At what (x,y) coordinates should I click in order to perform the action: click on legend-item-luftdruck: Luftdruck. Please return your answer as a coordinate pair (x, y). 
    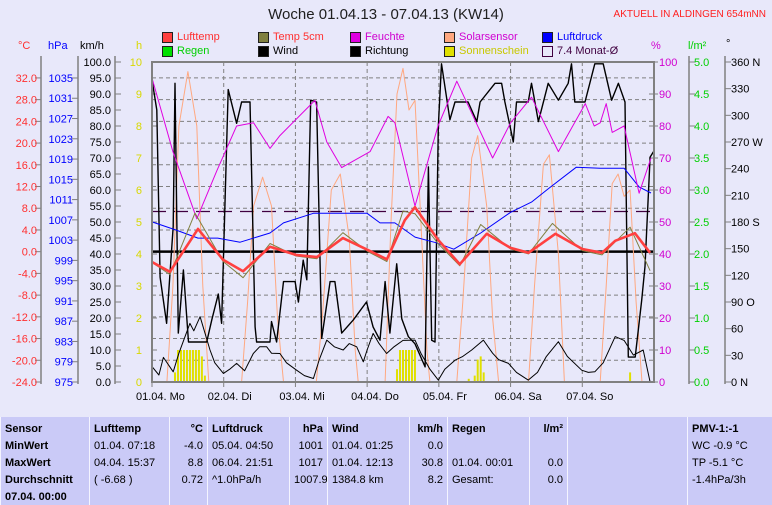
    Looking at the image, I should click on (572, 37).